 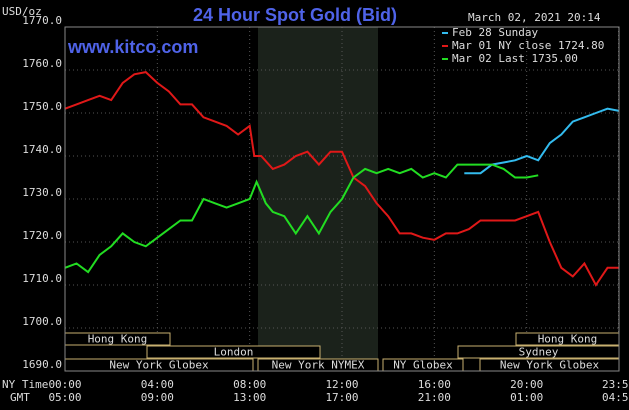 I want to click on session-label: NY Globex, so click(x=423, y=365).